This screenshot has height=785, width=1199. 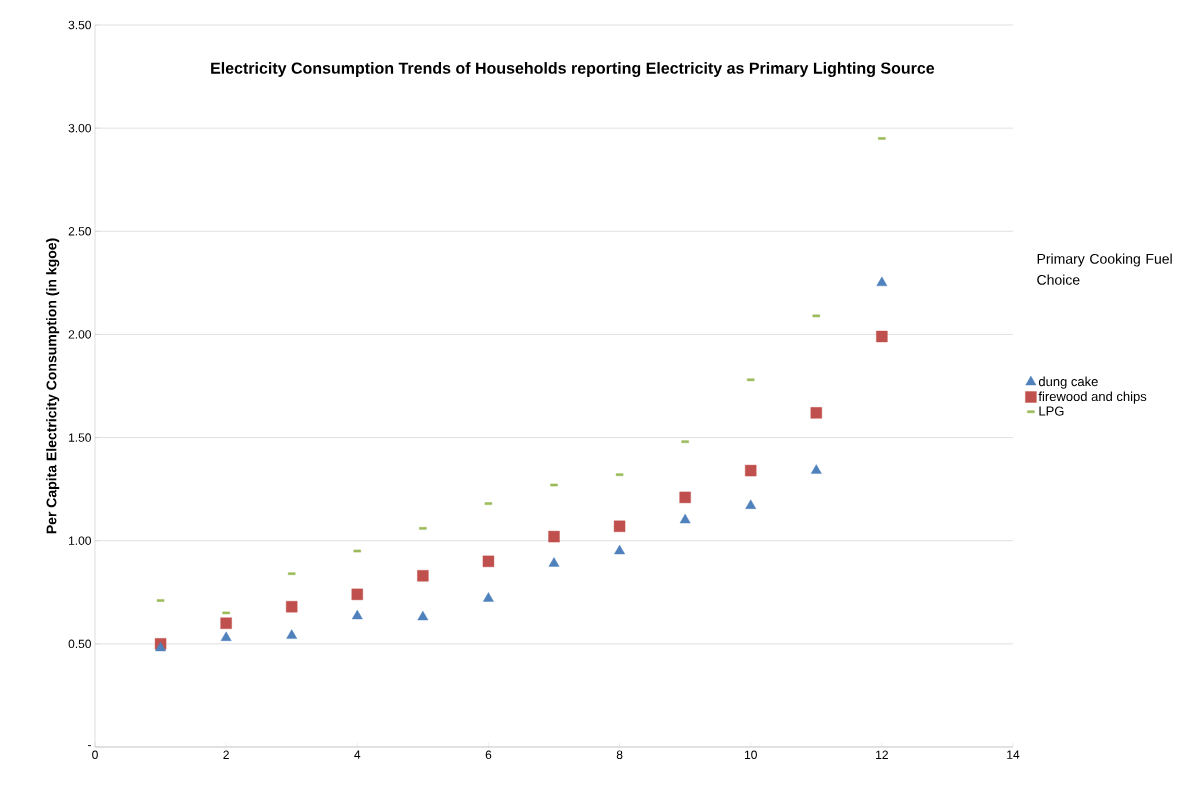 What do you see at coordinates (89, 746) in the screenshot?
I see `y-tick-label: -` at bounding box center [89, 746].